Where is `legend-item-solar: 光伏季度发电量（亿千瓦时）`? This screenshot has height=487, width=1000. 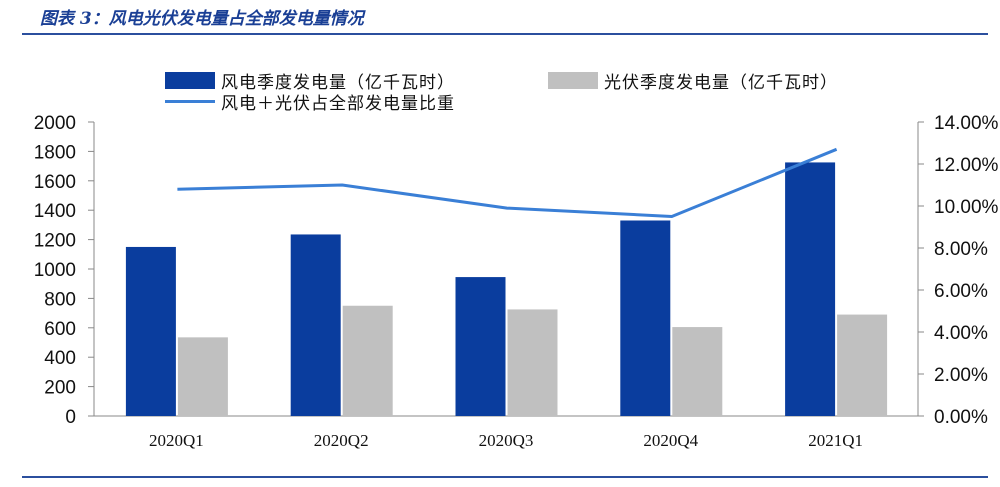
legend-item-solar: 光伏季度发电量（亿千瓦时） is located at coordinates (693, 80).